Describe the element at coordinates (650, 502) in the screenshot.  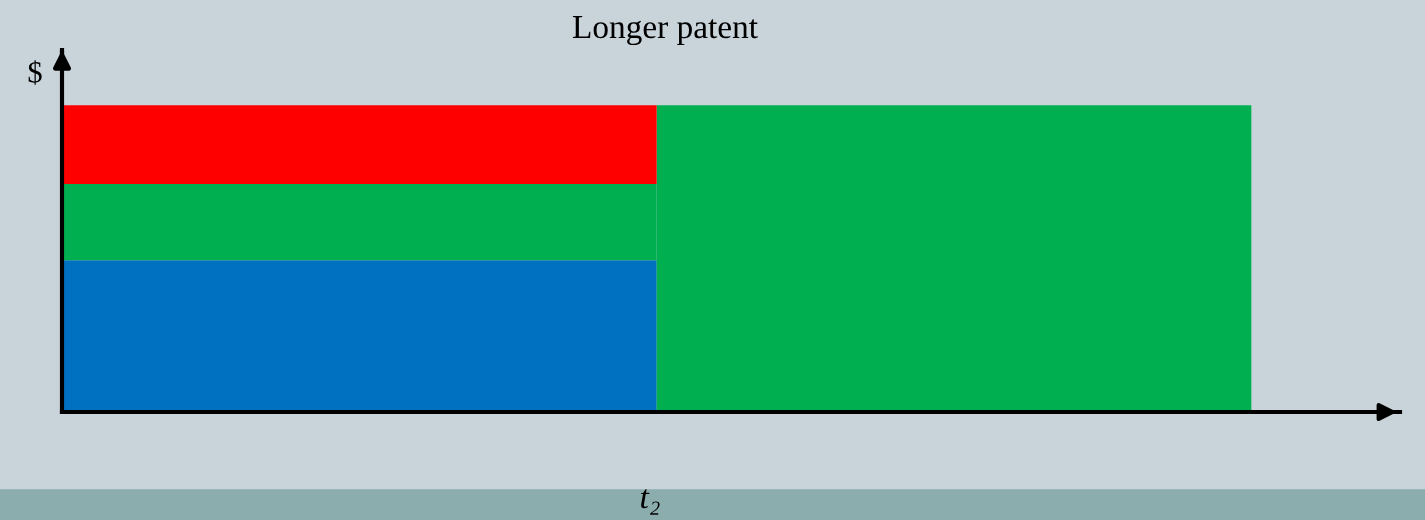
I see `x-axis-title: t₂` at that location.